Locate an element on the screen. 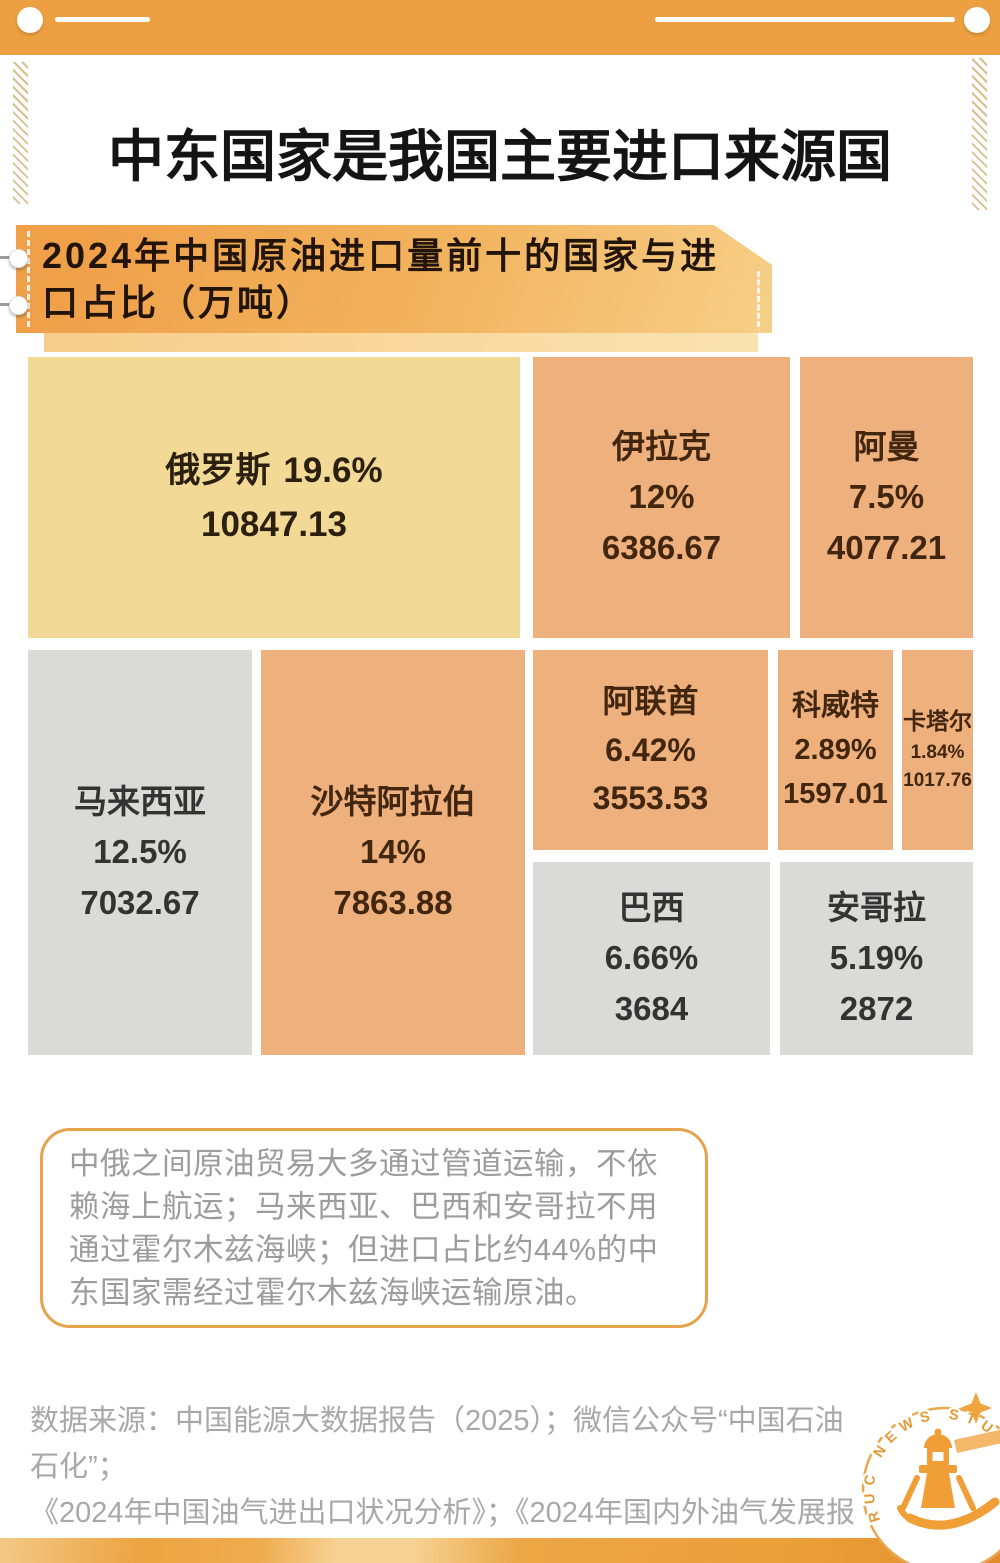  tile-country-name: 沙特阿拉伯 is located at coordinates (393, 802).